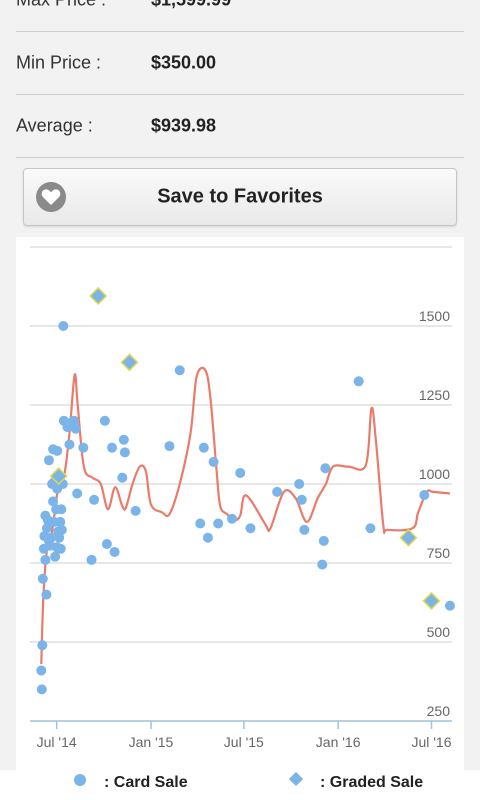 This screenshot has width=480, height=800. What do you see at coordinates (434, 316) in the screenshot?
I see `y-tick-label: 1500` at bounding box center [434, 316].